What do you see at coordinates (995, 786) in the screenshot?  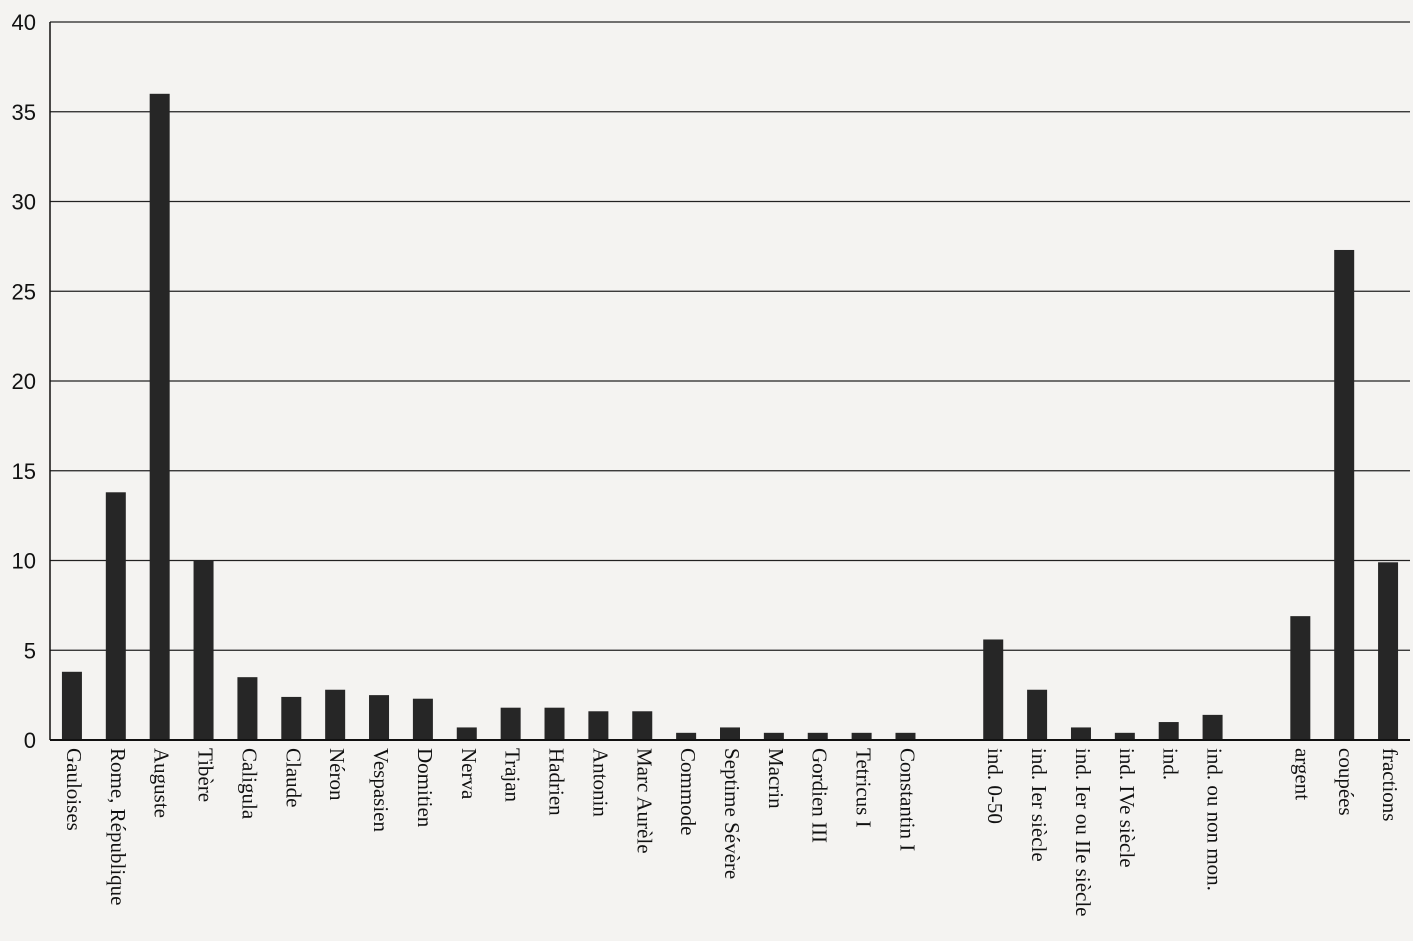 I see `x-tick-label: ind. 0-50` at bounding box center [995, 786].